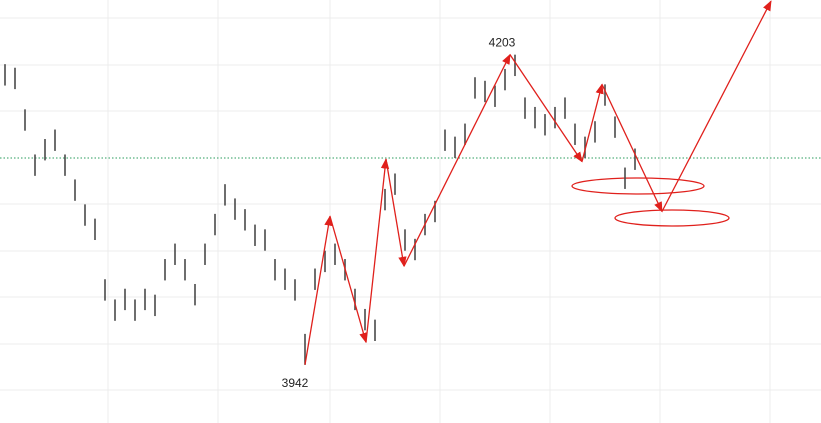 This screenshot has width=821, height=423. Describe the element at coordinates (295, 383) in the screenshot. I see `trough-label: 3942` at that location.